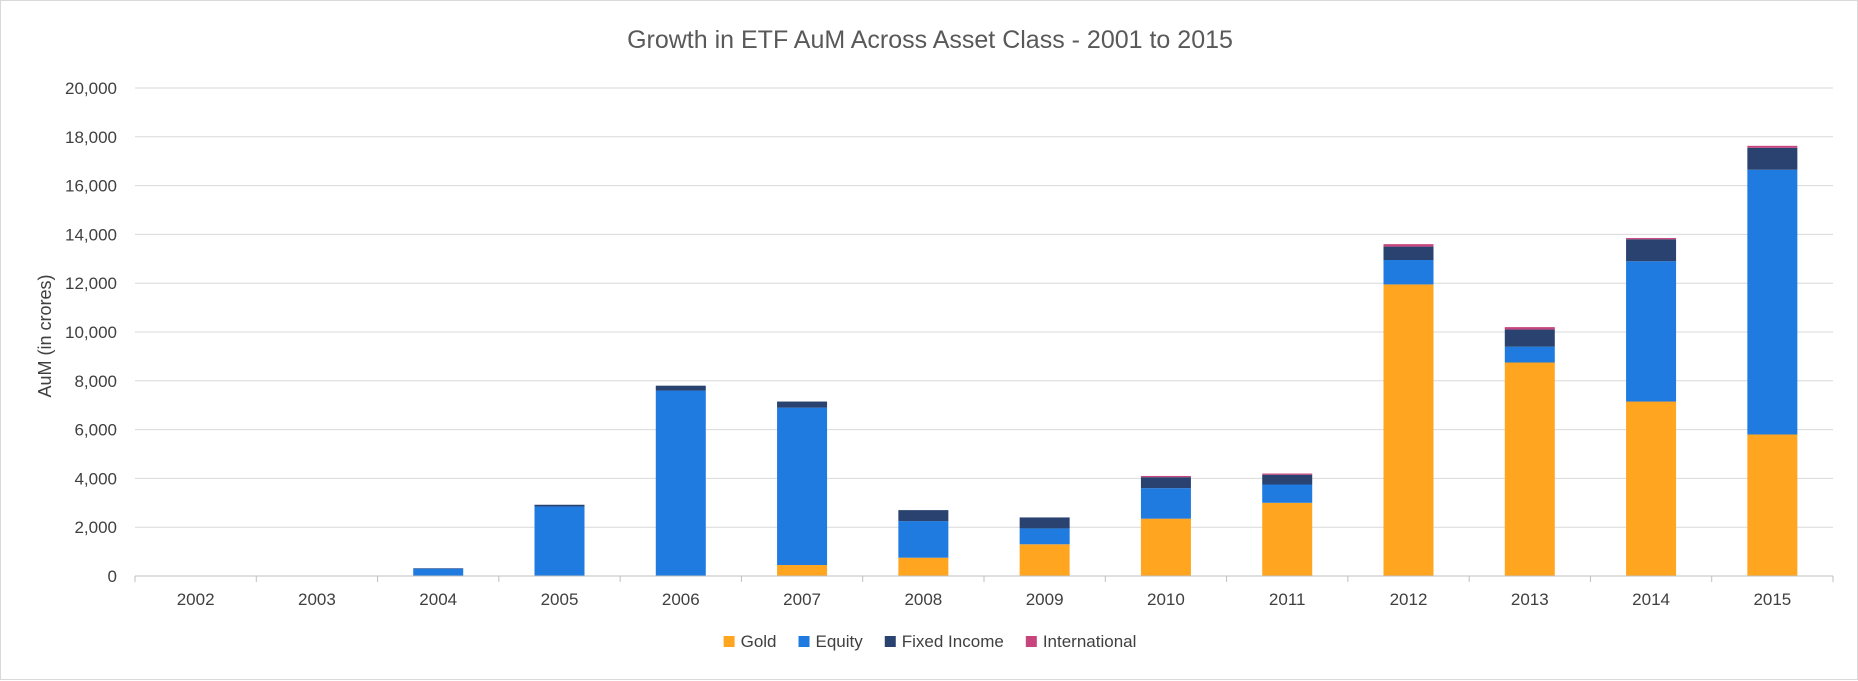 Image resolution: width=1858 pixels, height=681 pixels. I want to click on y-tick-label: 2,000, so click(95, 527).